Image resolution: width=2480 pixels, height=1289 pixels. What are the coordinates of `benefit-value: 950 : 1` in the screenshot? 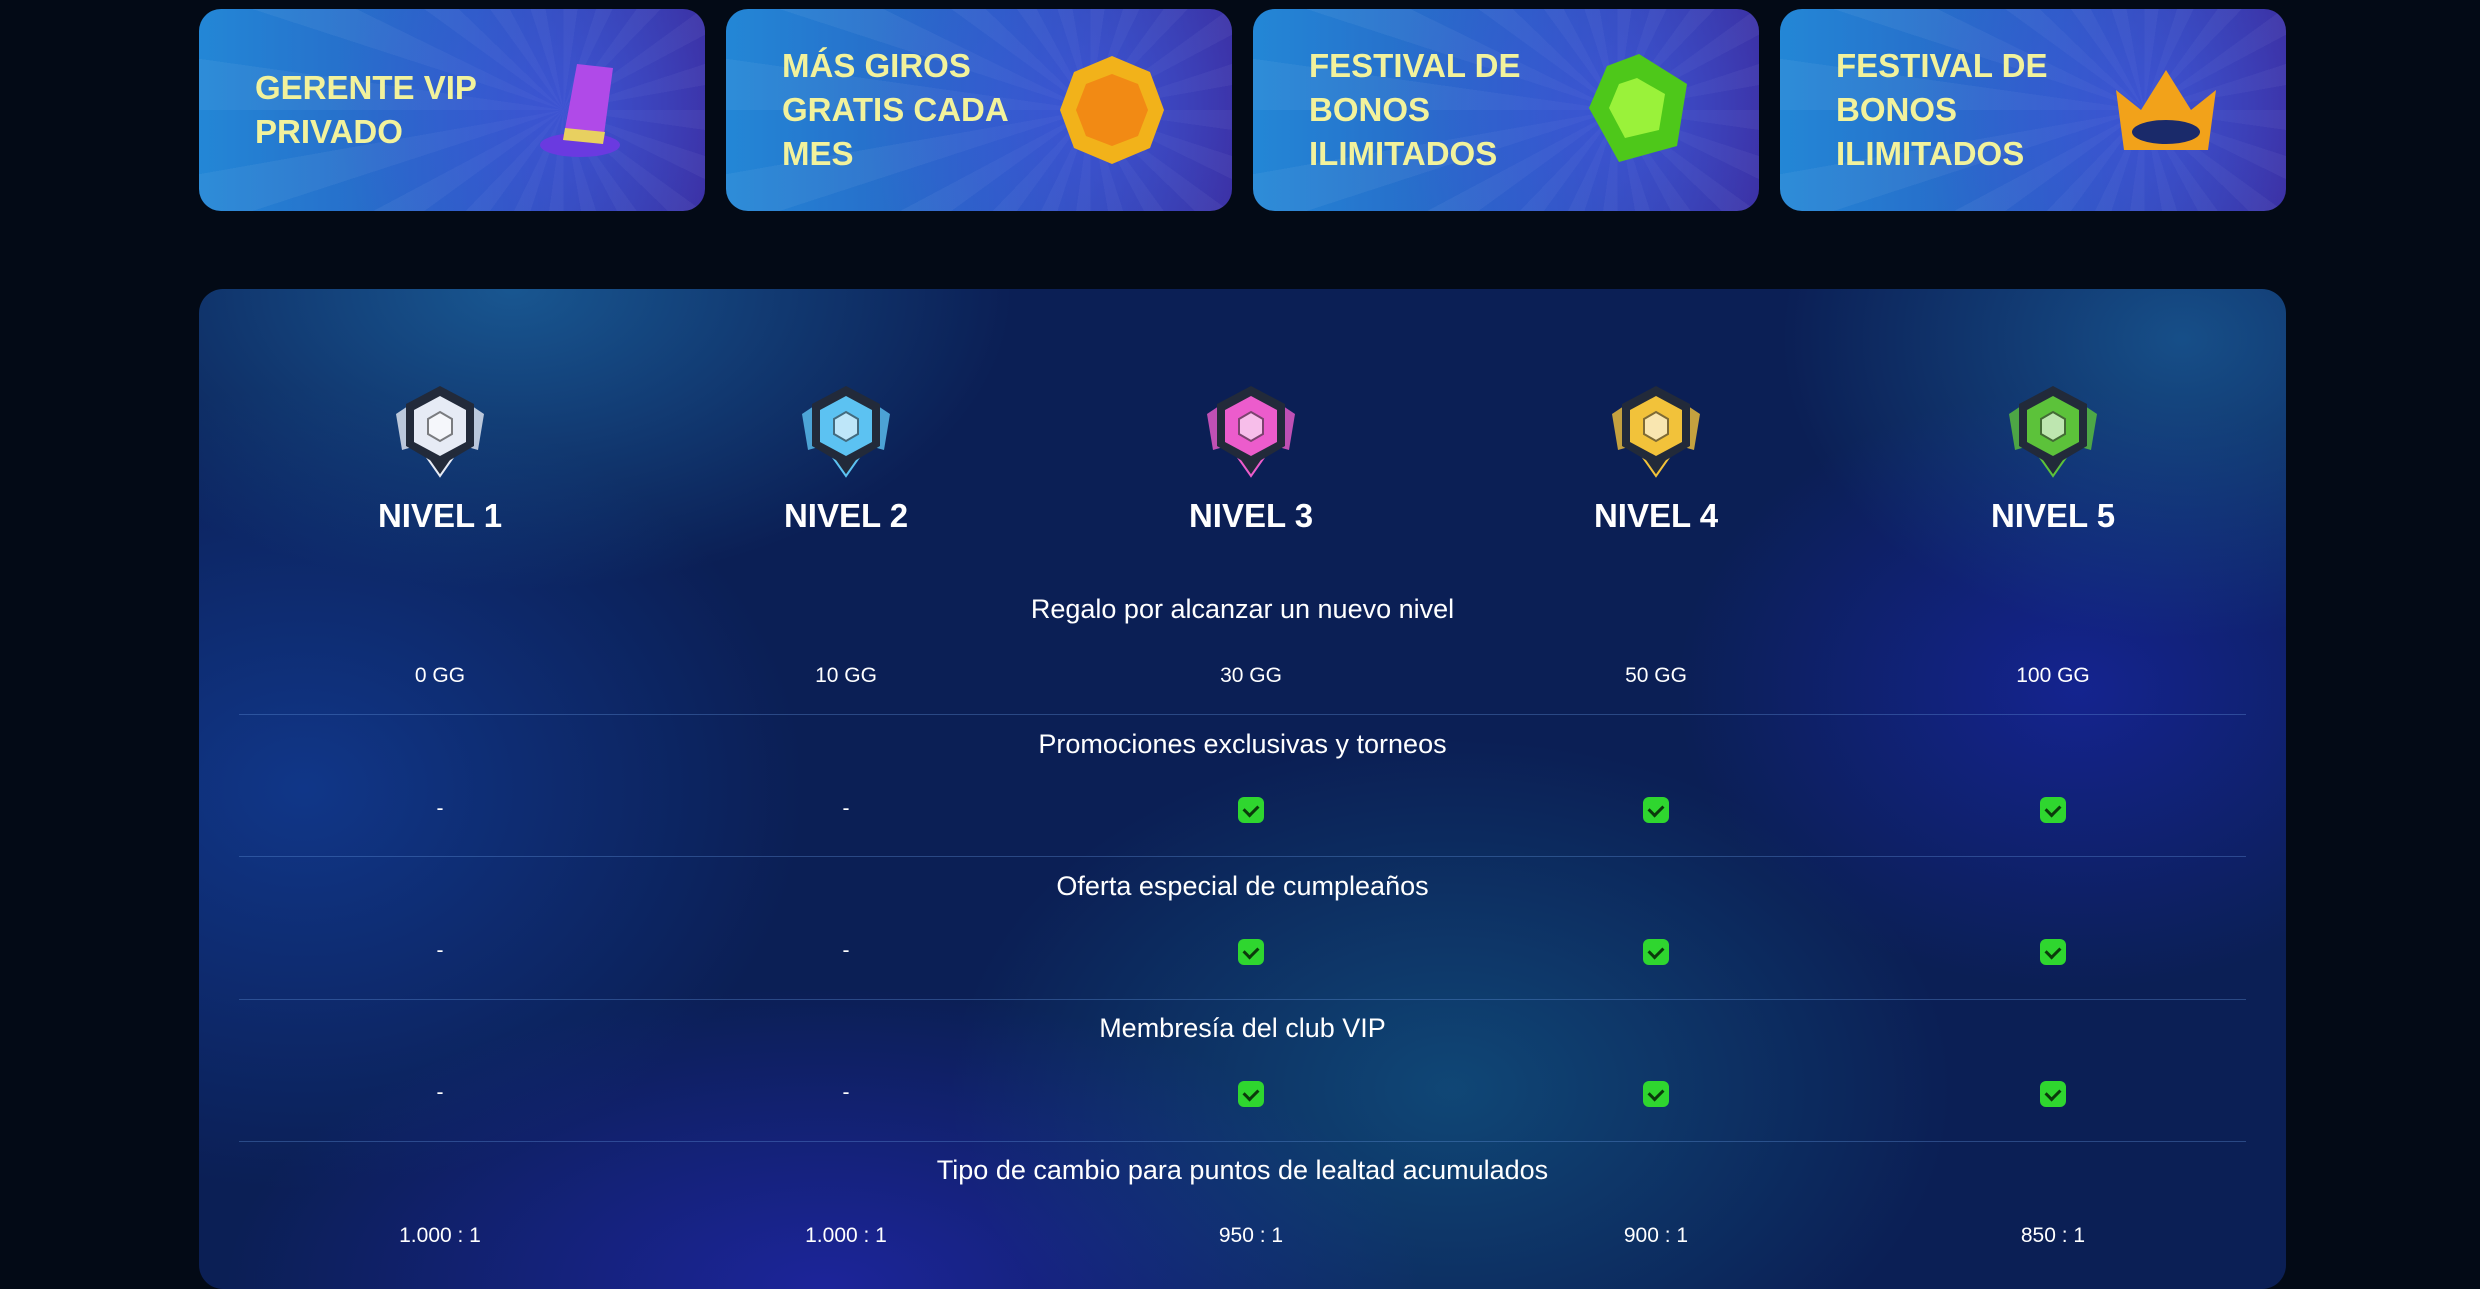 It's located at (1251, 1235).